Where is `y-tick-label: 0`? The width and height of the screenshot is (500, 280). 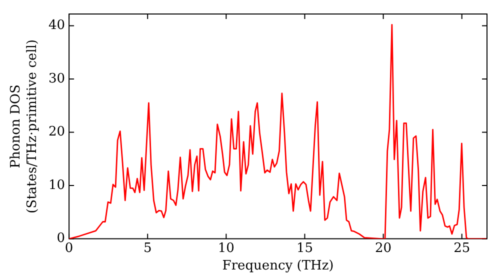 y-tick-label: 0 is located at coordinates (61, 238).